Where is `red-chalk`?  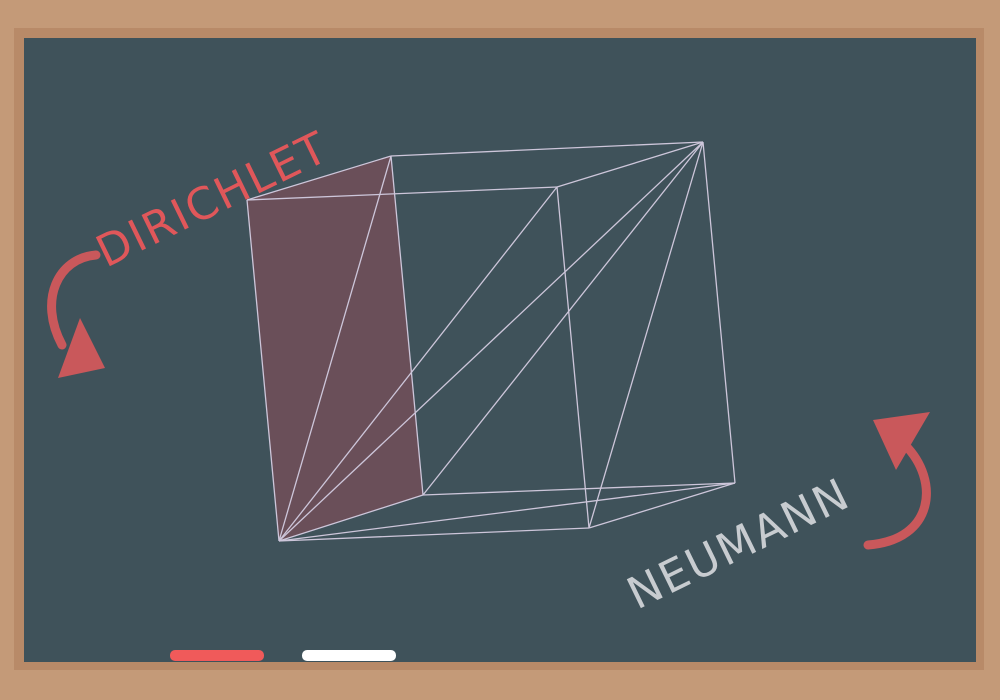 red-chalk is located at coordinates (217, 655).